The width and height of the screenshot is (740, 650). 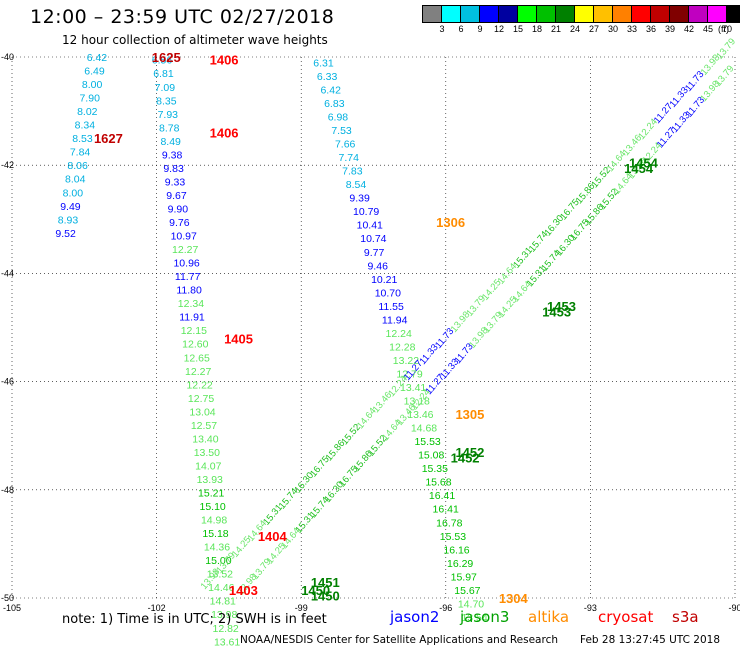 What do you see at coordinates (189, 291) in the screenshot?
I see `wave-height-value: 11.80` at bounding box center [189, 291].